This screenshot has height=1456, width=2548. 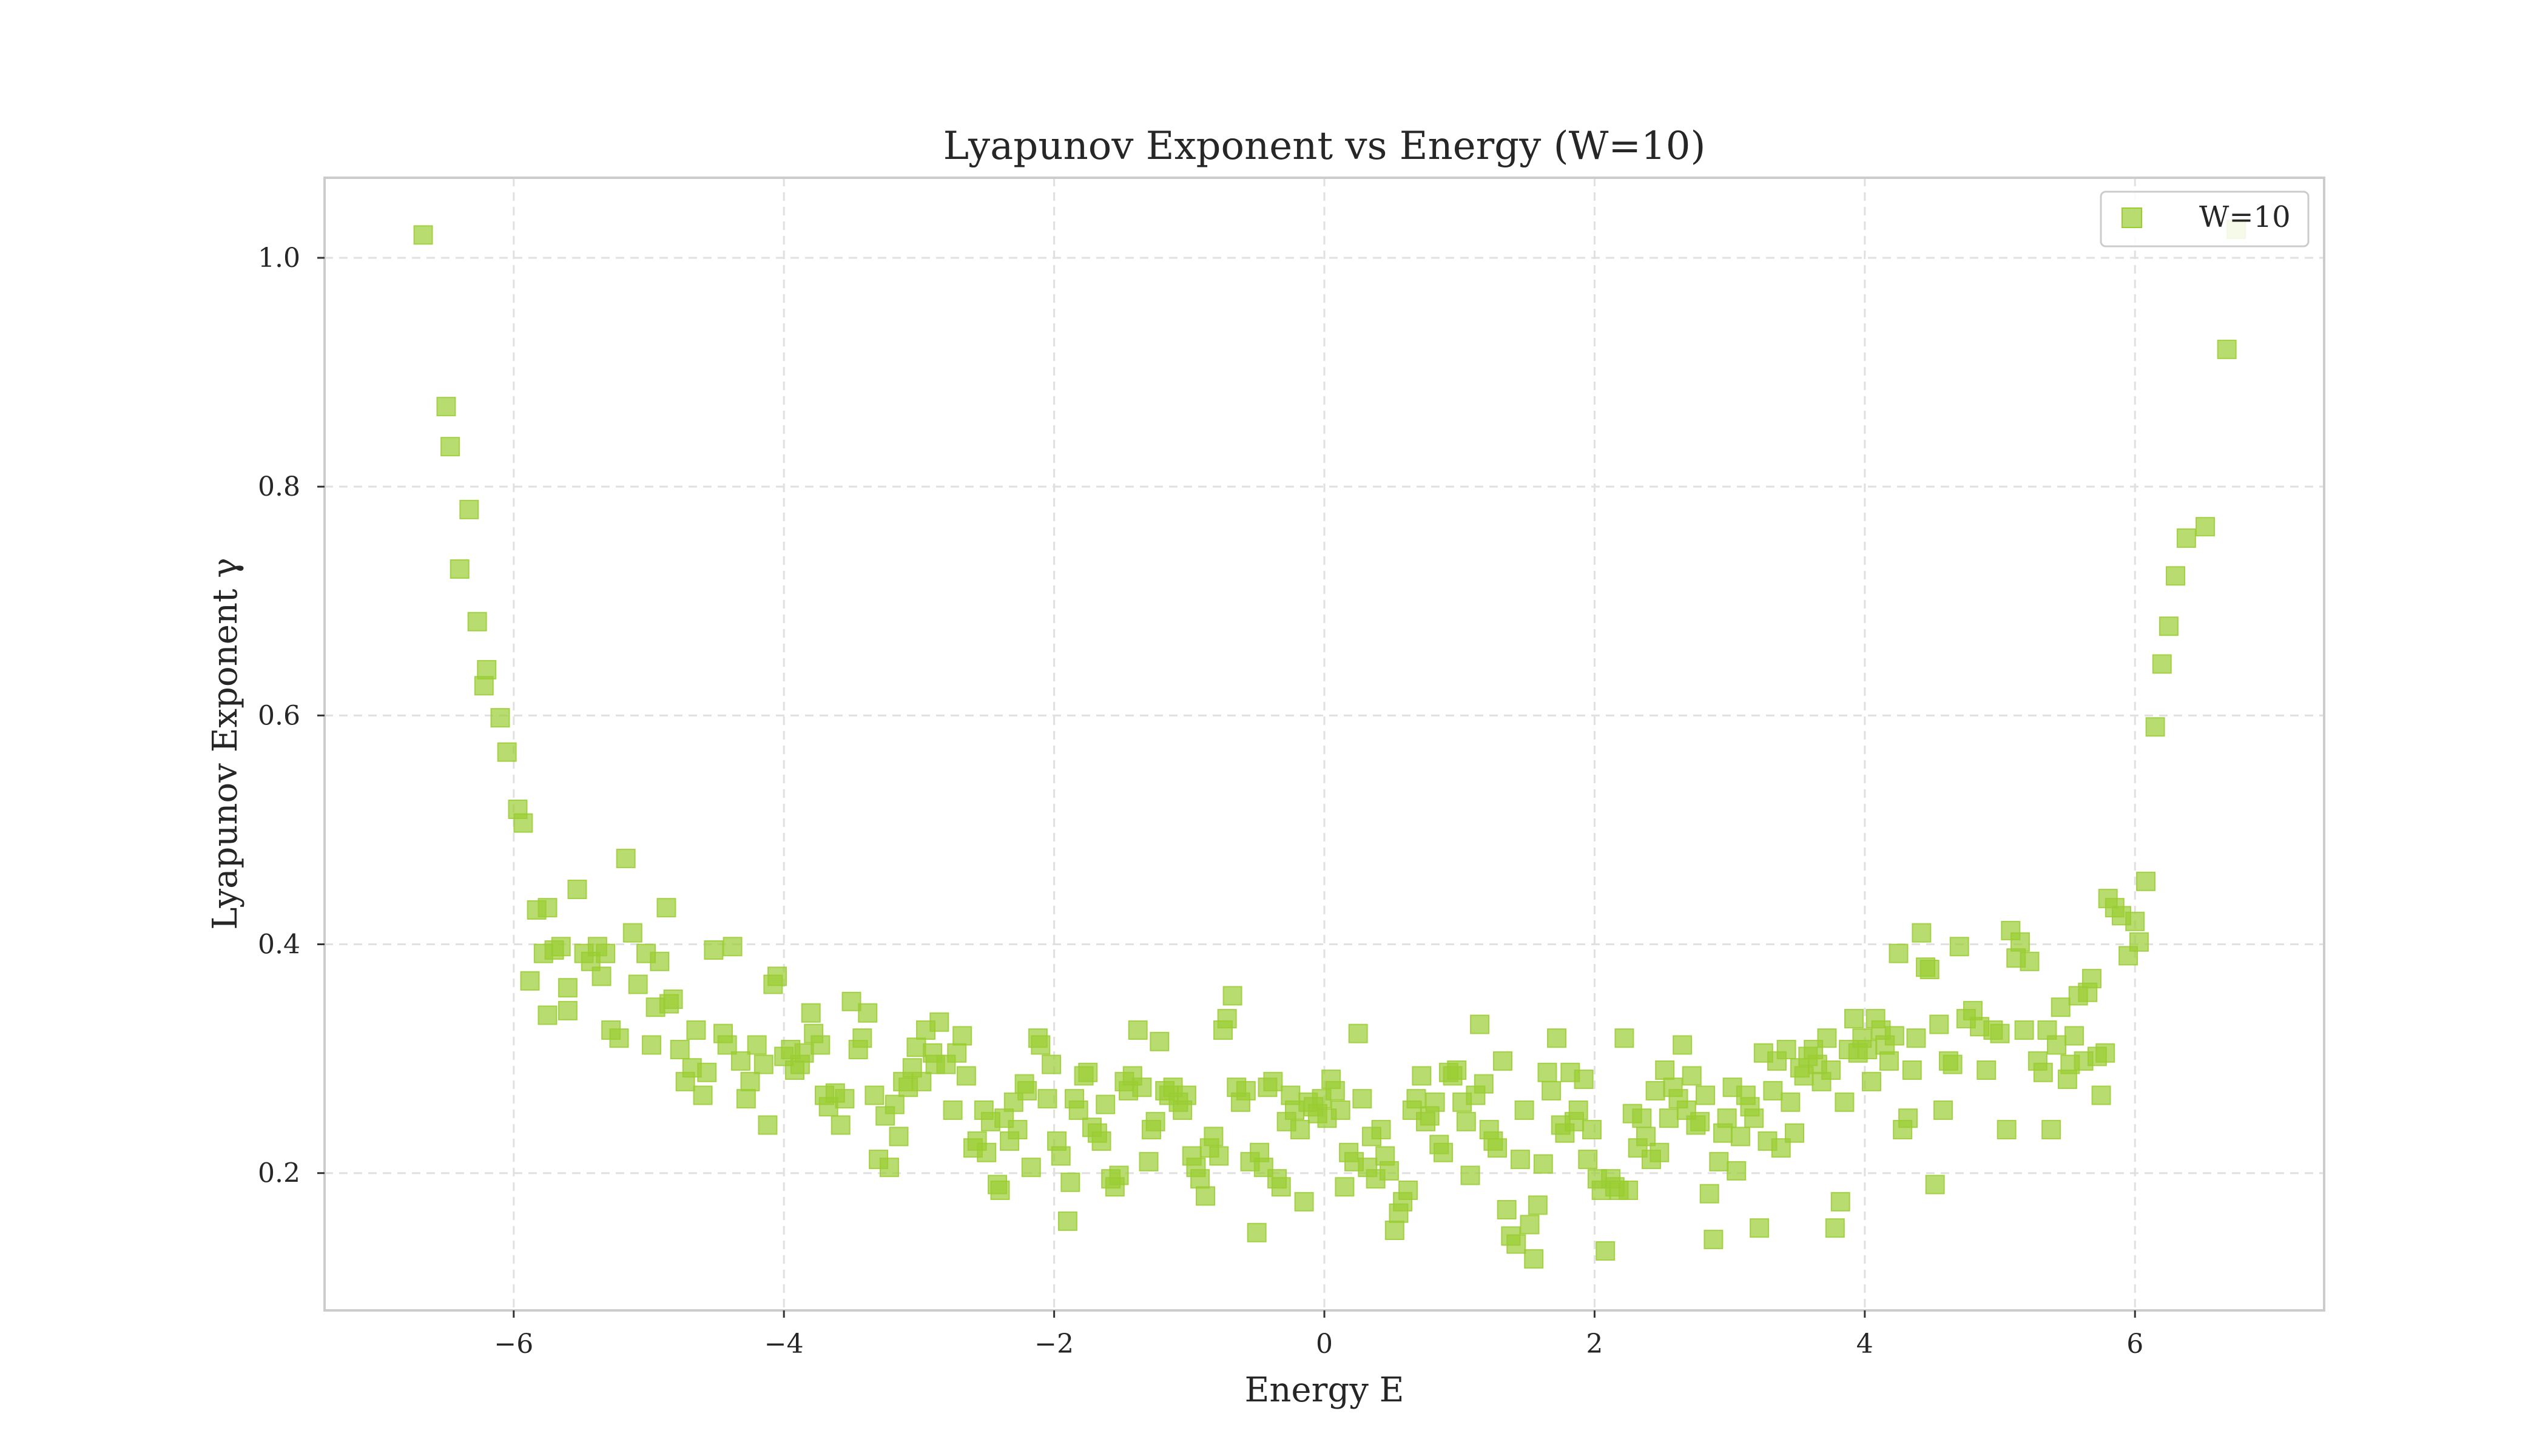 What do you see at coordinates (1054, 1344) in the screenshot?
I see `x-tick-label: −2` at bounding box center [1054, 1344].